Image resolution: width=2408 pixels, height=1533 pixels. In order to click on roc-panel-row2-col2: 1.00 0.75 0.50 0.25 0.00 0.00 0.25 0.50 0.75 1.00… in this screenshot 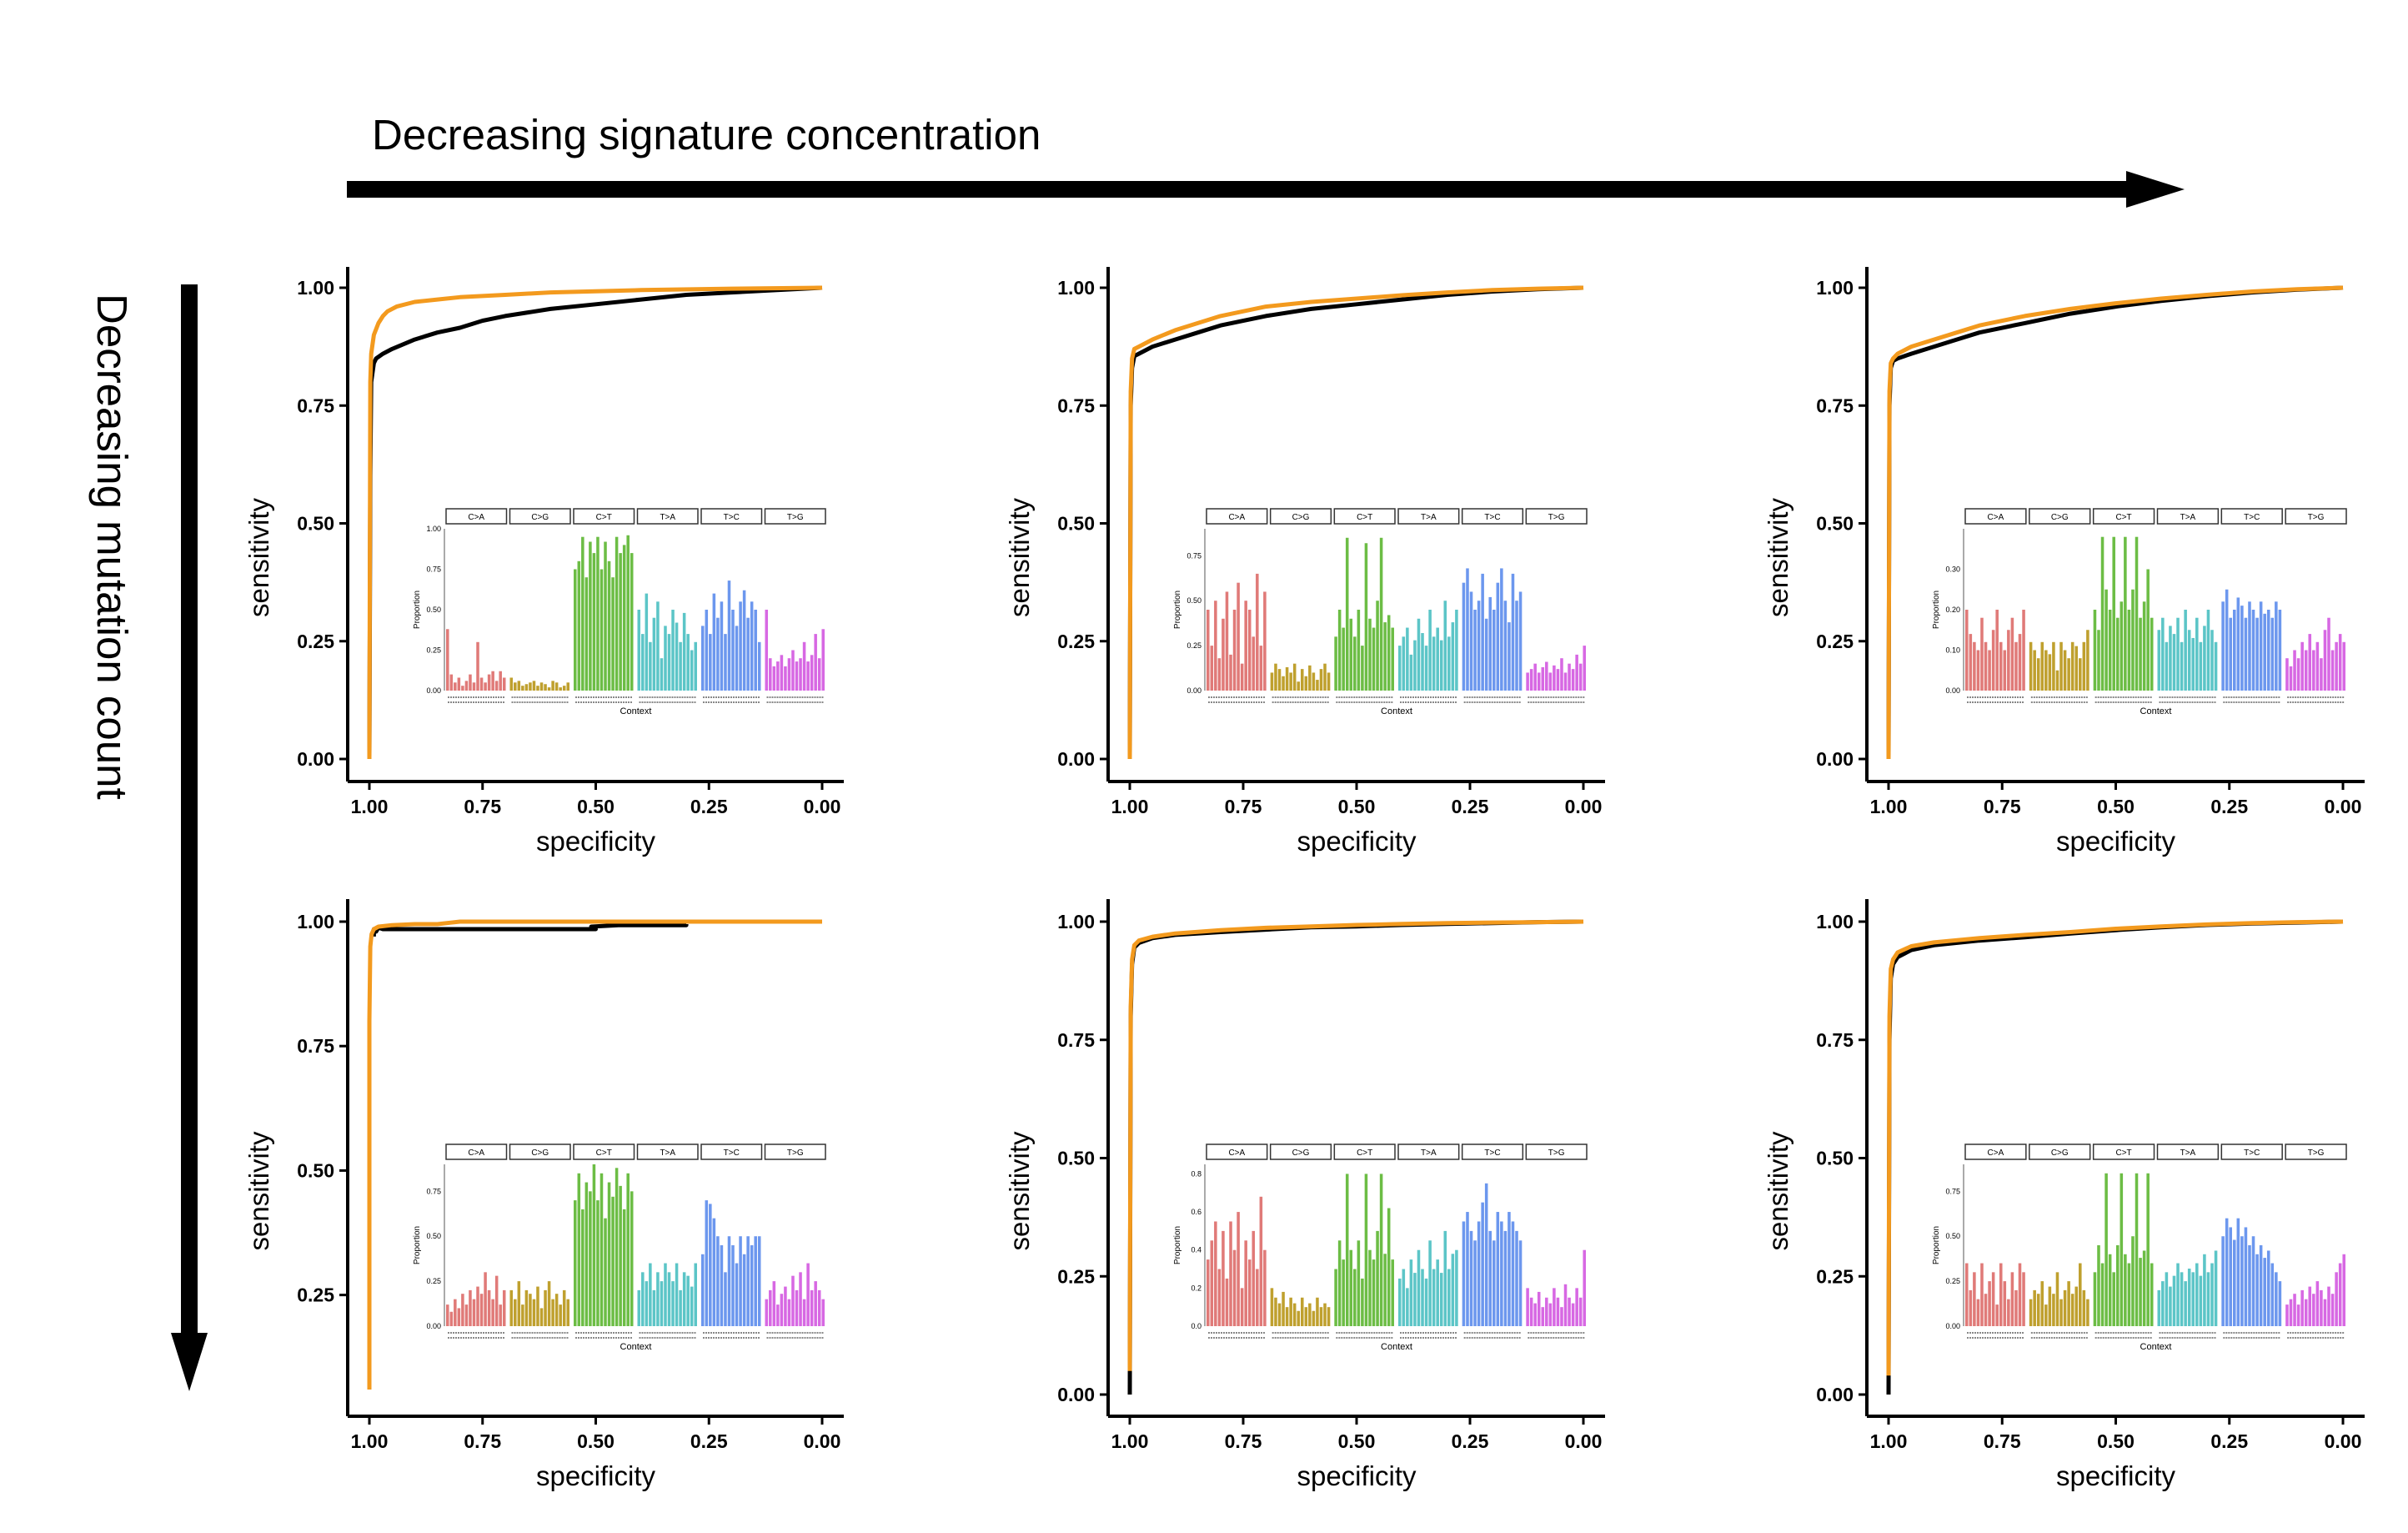, I will do `click(1304, 1195)`.